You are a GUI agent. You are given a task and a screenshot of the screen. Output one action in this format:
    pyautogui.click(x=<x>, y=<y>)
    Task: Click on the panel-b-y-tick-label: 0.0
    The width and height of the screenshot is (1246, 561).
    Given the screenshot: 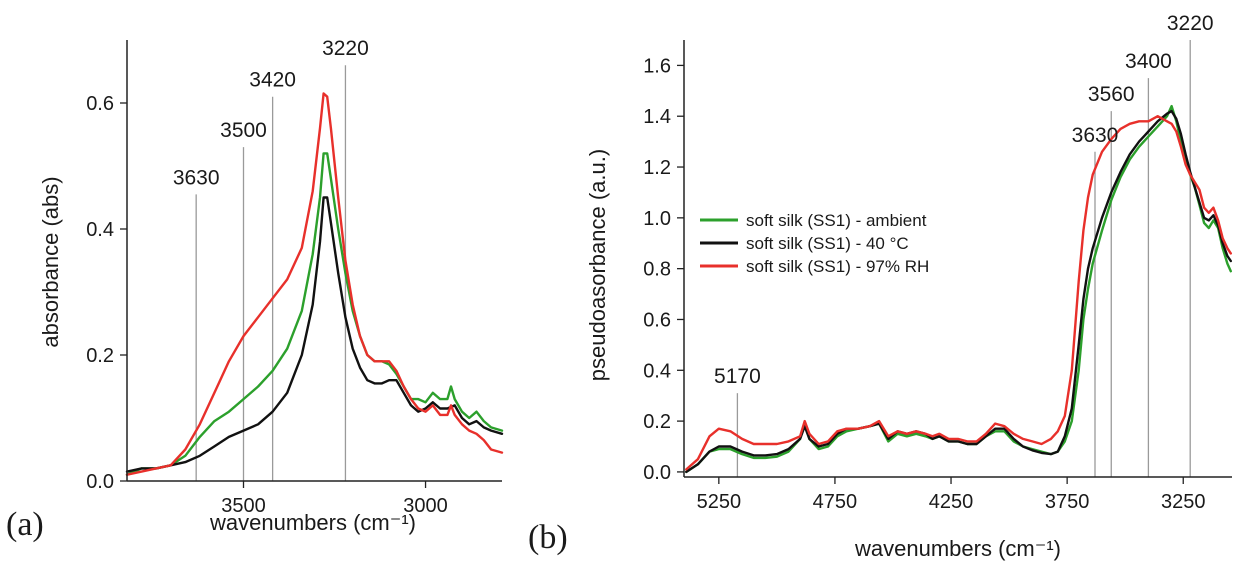 What is the action you would take?
    pyautogui.click(x=657, y=473)
    